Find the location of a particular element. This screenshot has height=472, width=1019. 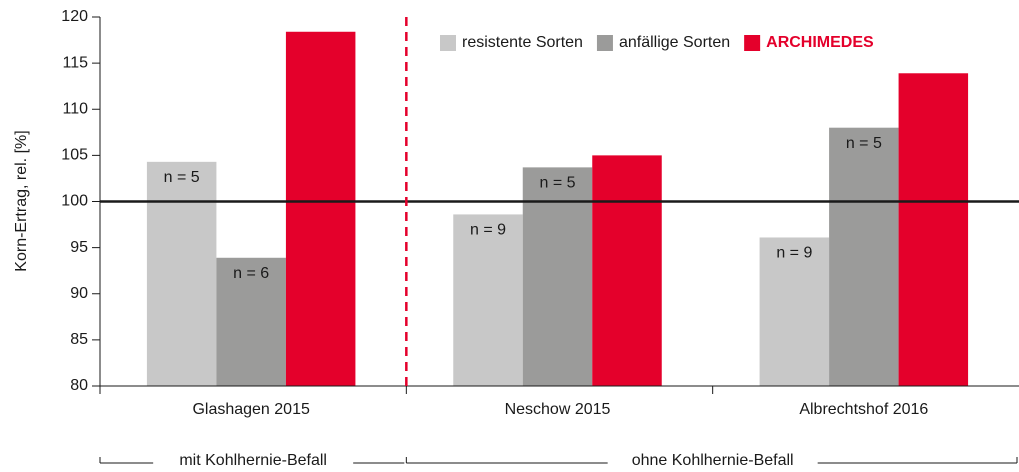

y-tick-label: 110 is located at coordinates (75, 108).